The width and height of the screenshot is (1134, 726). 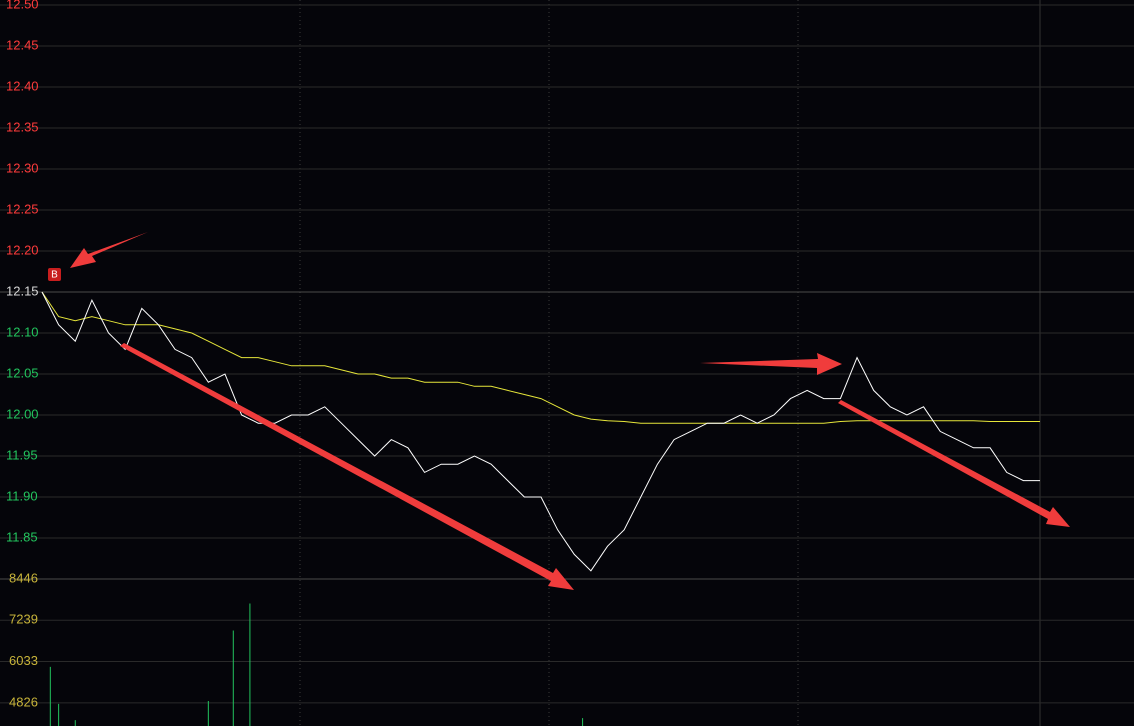 I want to click on buy-marker-label: B, so click(x=54, y=275).